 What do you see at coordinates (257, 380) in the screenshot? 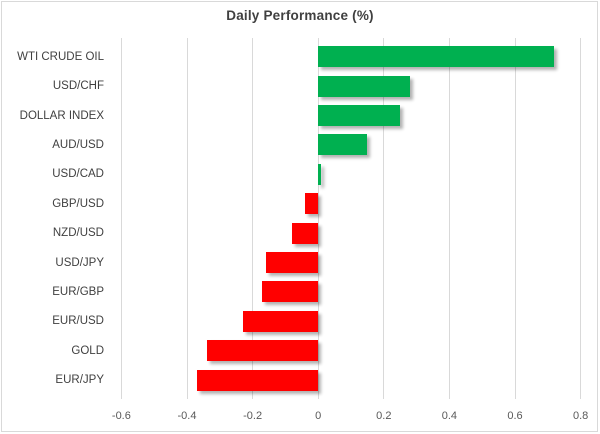
I see `bar-eur-jpy` at bounding box center [257, 380].